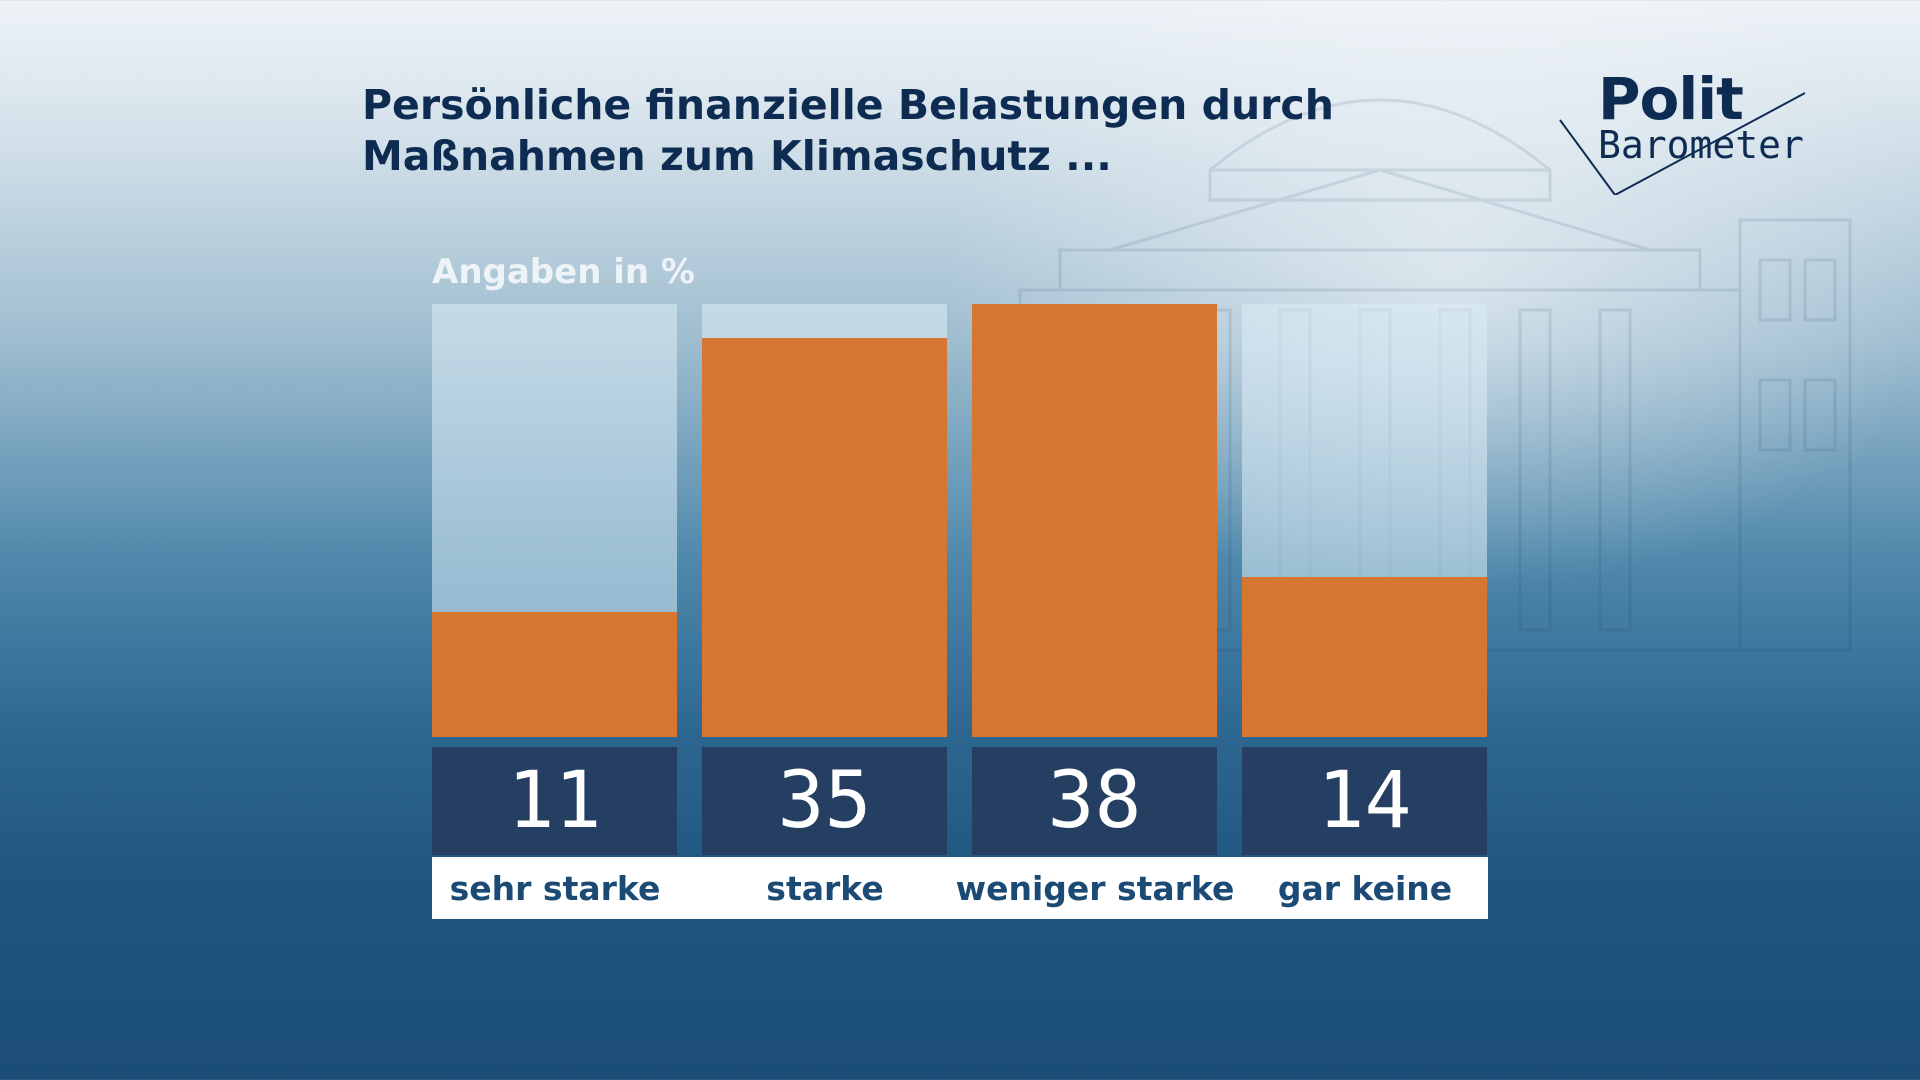 This screenshot has height=1080, width=1920. What do you see at coordinates (564, 272) in the screenshot?
I see `unit-label: Angaben in %` at bounding box center [564, 272].